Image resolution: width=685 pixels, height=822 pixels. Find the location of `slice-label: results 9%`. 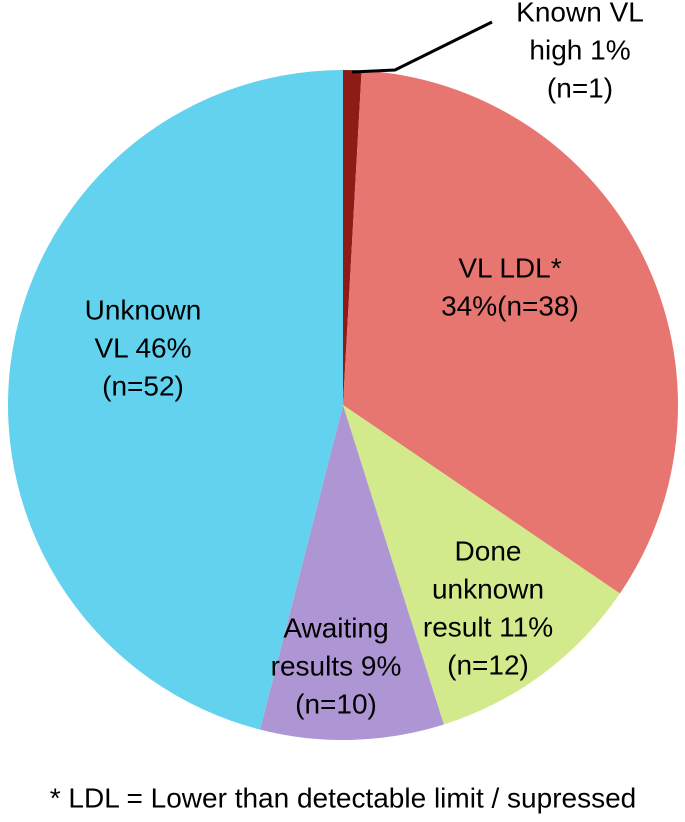

slice-label: results 9% is located at coordinates (336, 665).